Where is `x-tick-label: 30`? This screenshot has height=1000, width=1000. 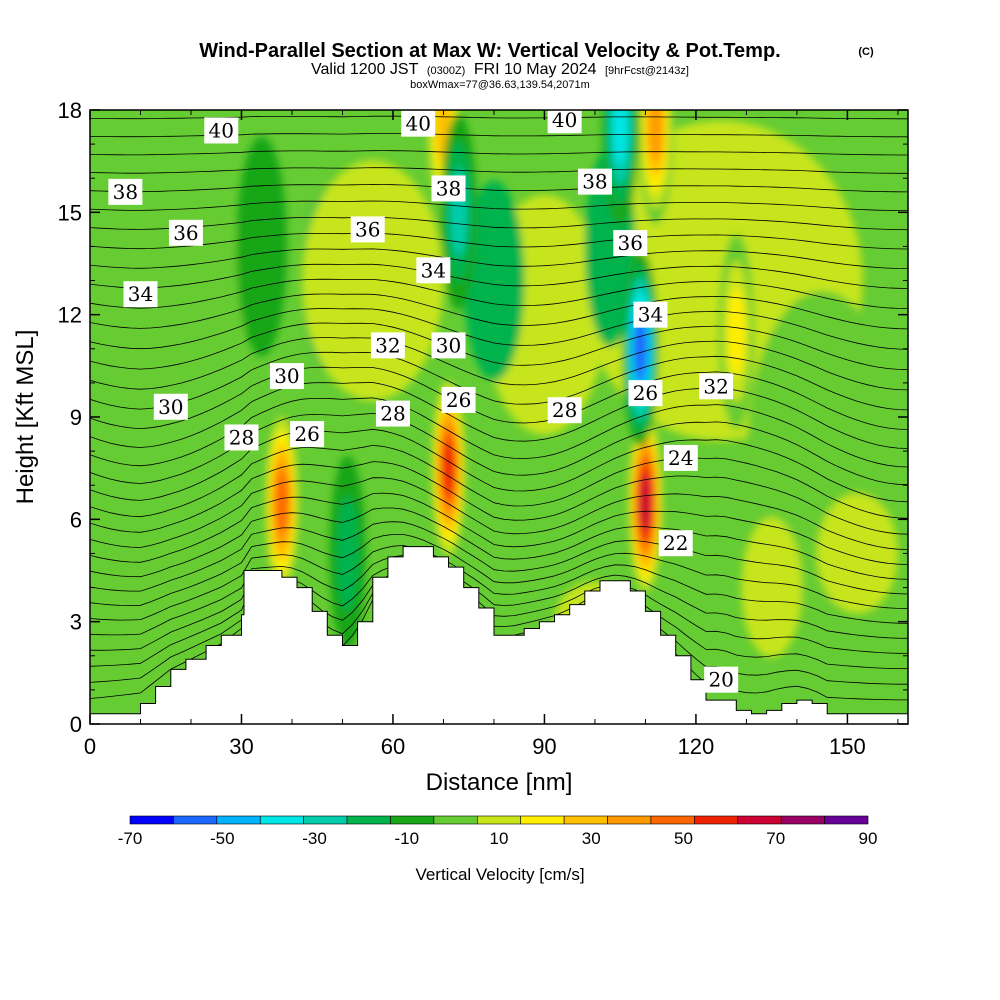 x-tick-label: 30 is located at coordinates (241, 746).